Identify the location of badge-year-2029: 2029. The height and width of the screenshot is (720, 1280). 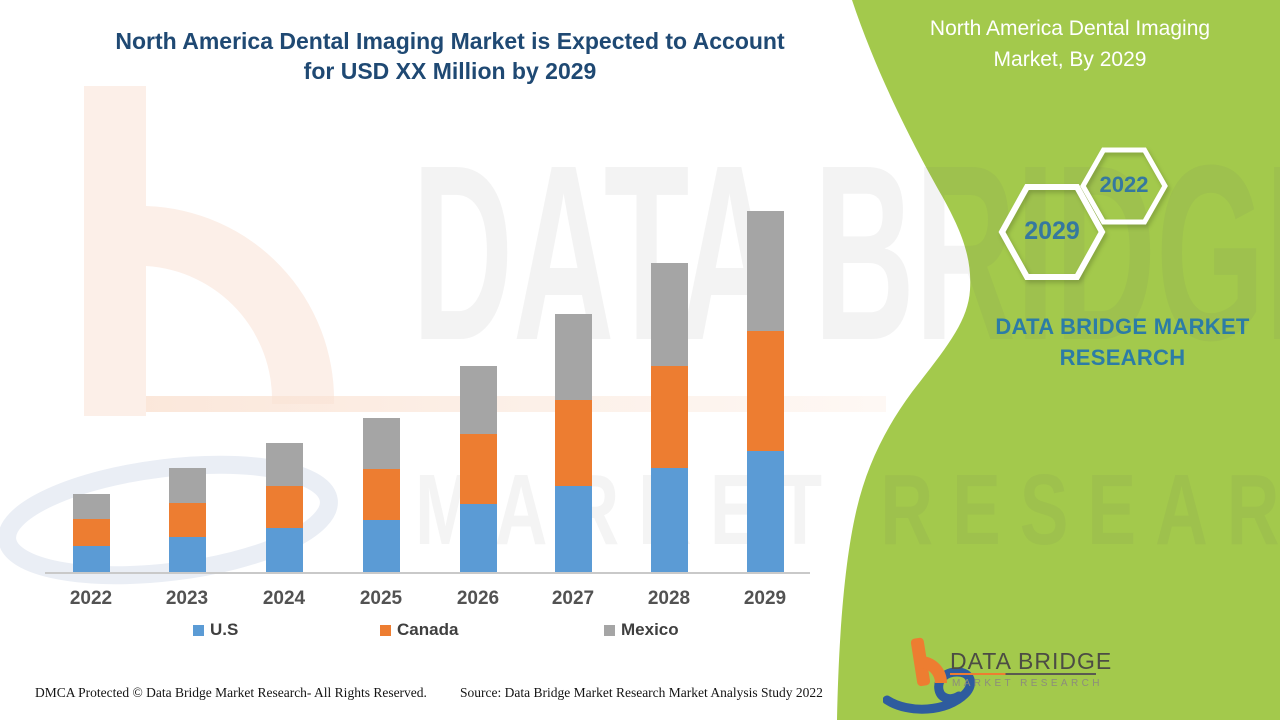
(1052, 231).